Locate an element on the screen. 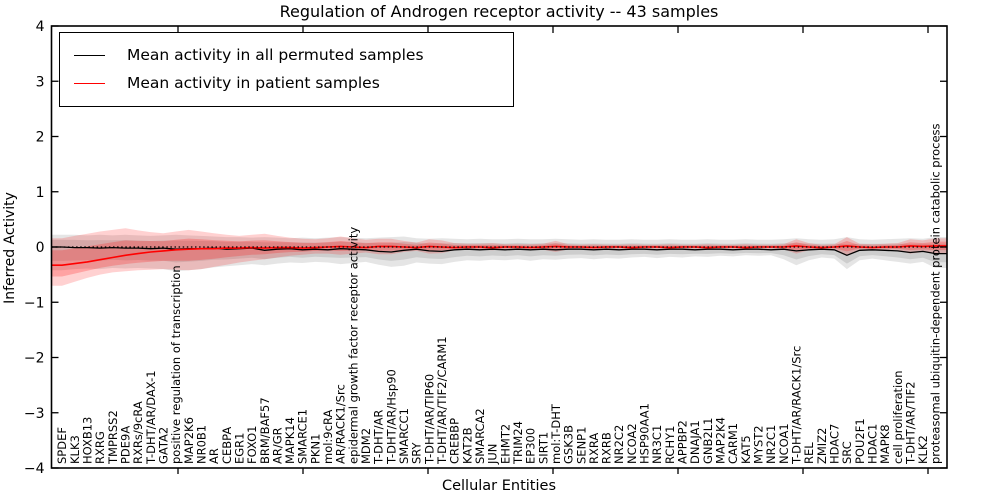 Image resolution: width=1000 pixels, height=500 pixels. x-tick-label: MYST2 is located at coordinates (759, 444).